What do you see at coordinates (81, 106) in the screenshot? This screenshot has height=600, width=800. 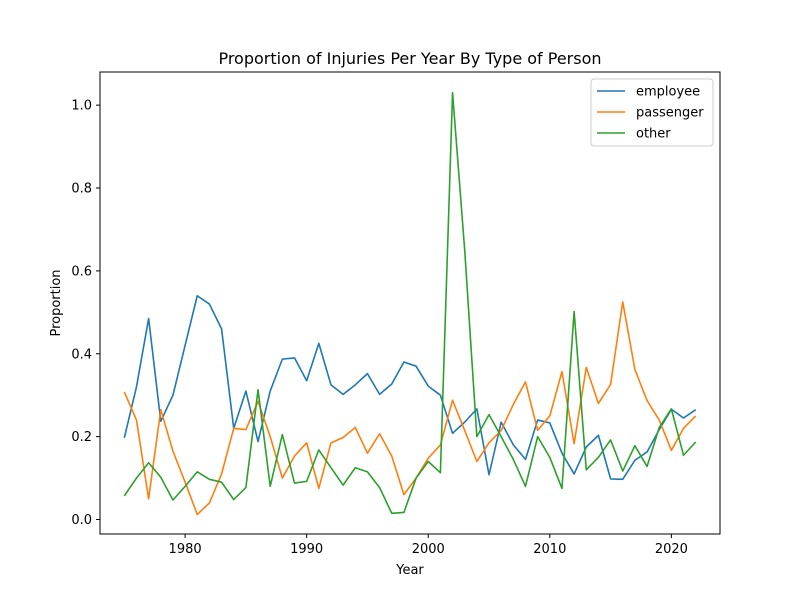 I see `y-tick-label: 1.0` at bounding box center [81, 106].